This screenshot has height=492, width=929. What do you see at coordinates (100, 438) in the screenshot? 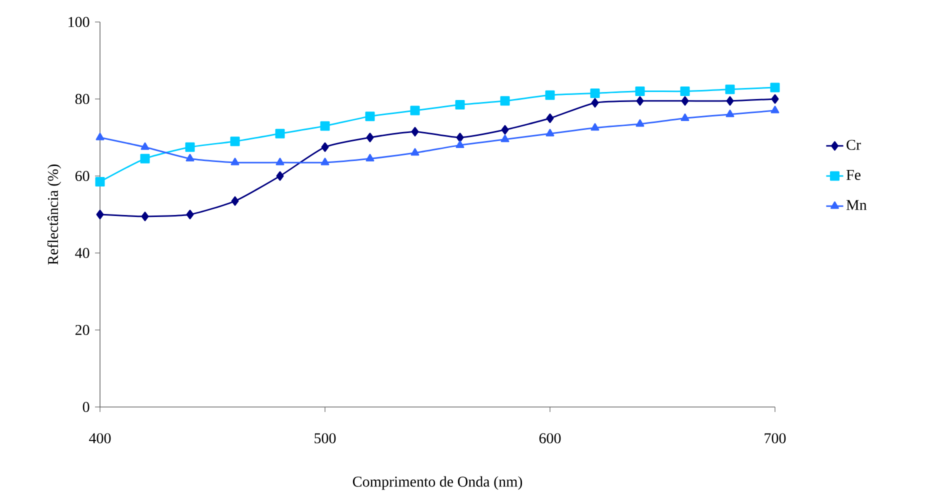
I see `x-tick-label: 400` at bounding box center [100, 438].